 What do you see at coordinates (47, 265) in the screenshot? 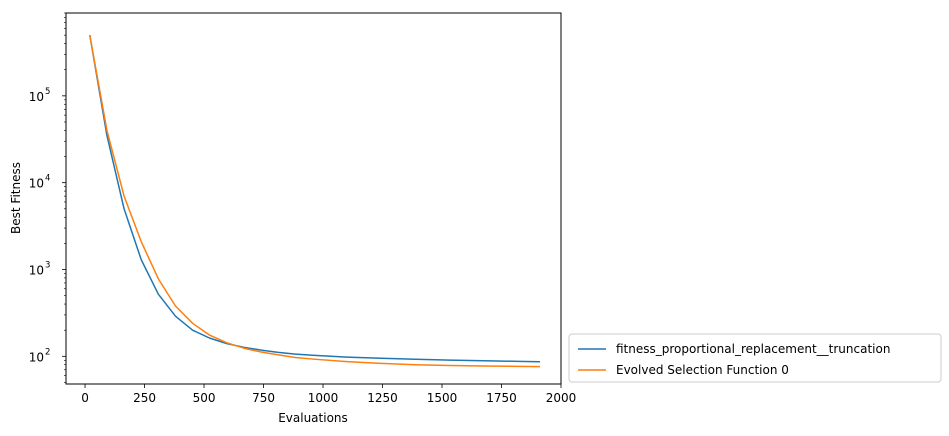
I see `y-tick-exponent: 3` at bounding box center [47, 265].